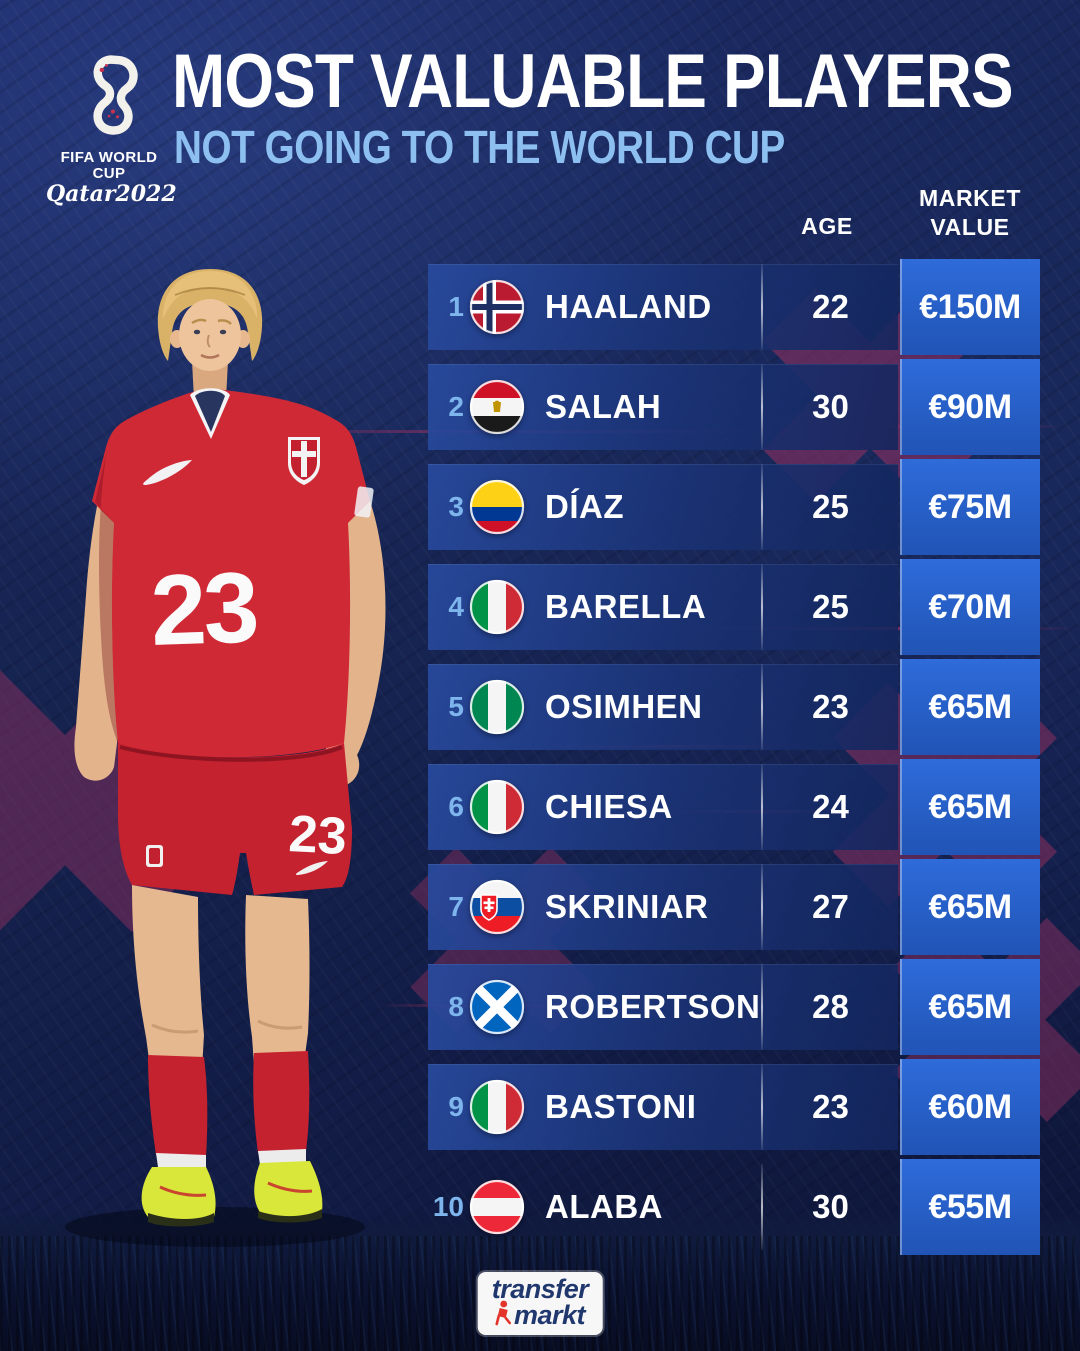 The height and width of the screenshot is (1351, 1080). I want to click on fifa-world-cup-label: FIFA WORLD CUP, so click(109, 165).